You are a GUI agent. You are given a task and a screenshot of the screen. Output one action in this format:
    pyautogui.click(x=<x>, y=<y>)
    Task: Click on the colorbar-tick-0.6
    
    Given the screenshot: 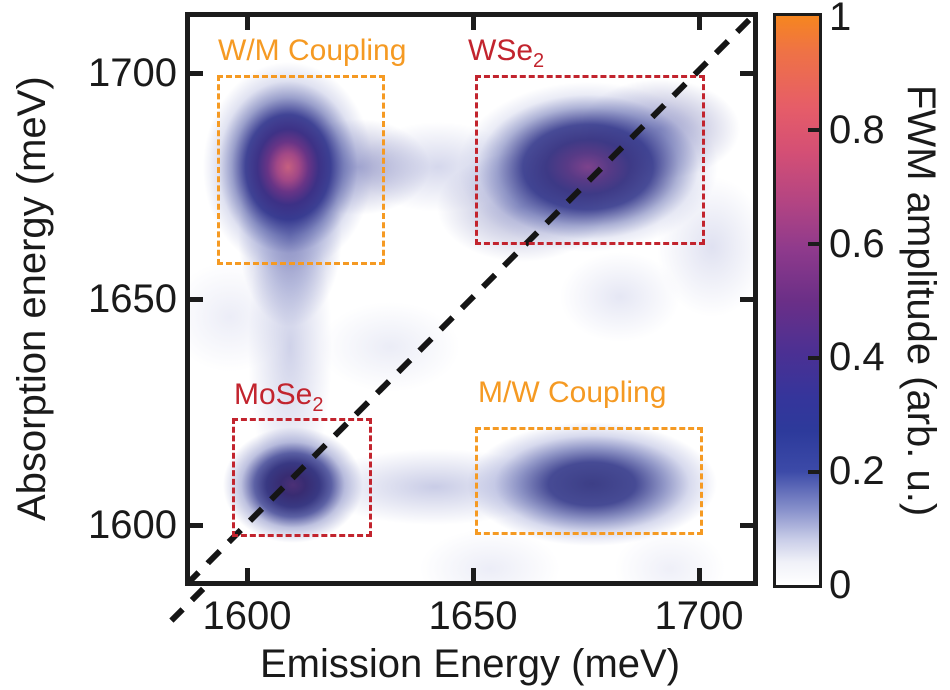 What is the action you would take?
    pyautogui.click(x=813, y=244)
    